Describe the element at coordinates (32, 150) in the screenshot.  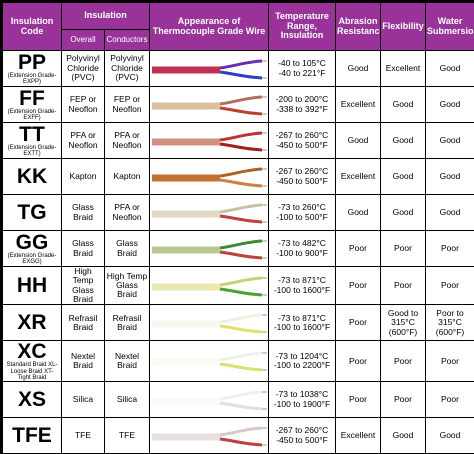
I see `code-note: (Extension Grade-EXTT)` at that location.